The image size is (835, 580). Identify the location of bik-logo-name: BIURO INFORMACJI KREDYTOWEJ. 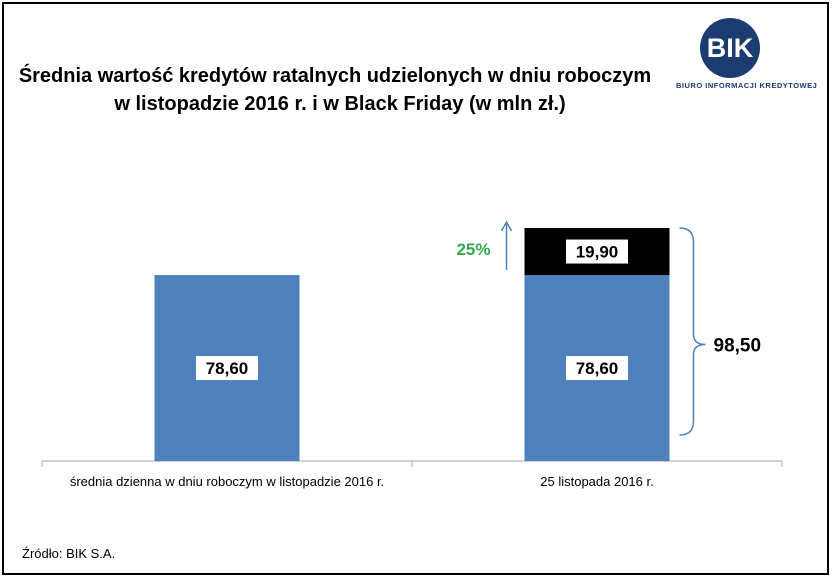
(747, 85).